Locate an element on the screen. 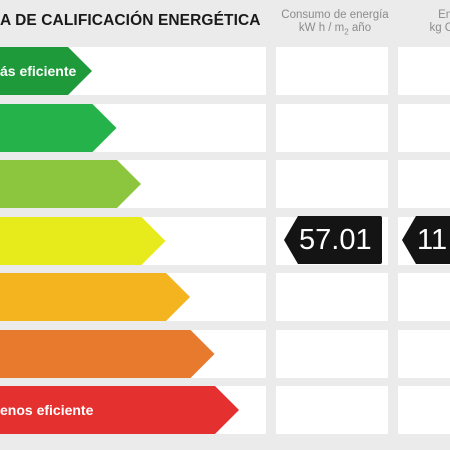  header-emisiones-unit: kg CO is located at coordinates (439, 28).